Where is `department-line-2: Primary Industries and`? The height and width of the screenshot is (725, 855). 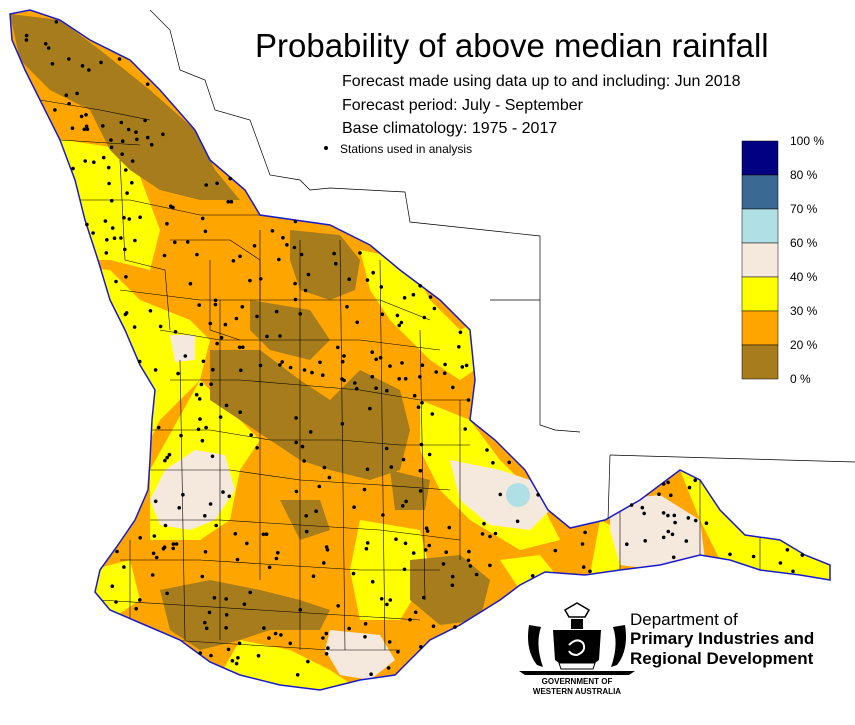
department-line-2: Primary Industries and is located at coordinates (722, 638).